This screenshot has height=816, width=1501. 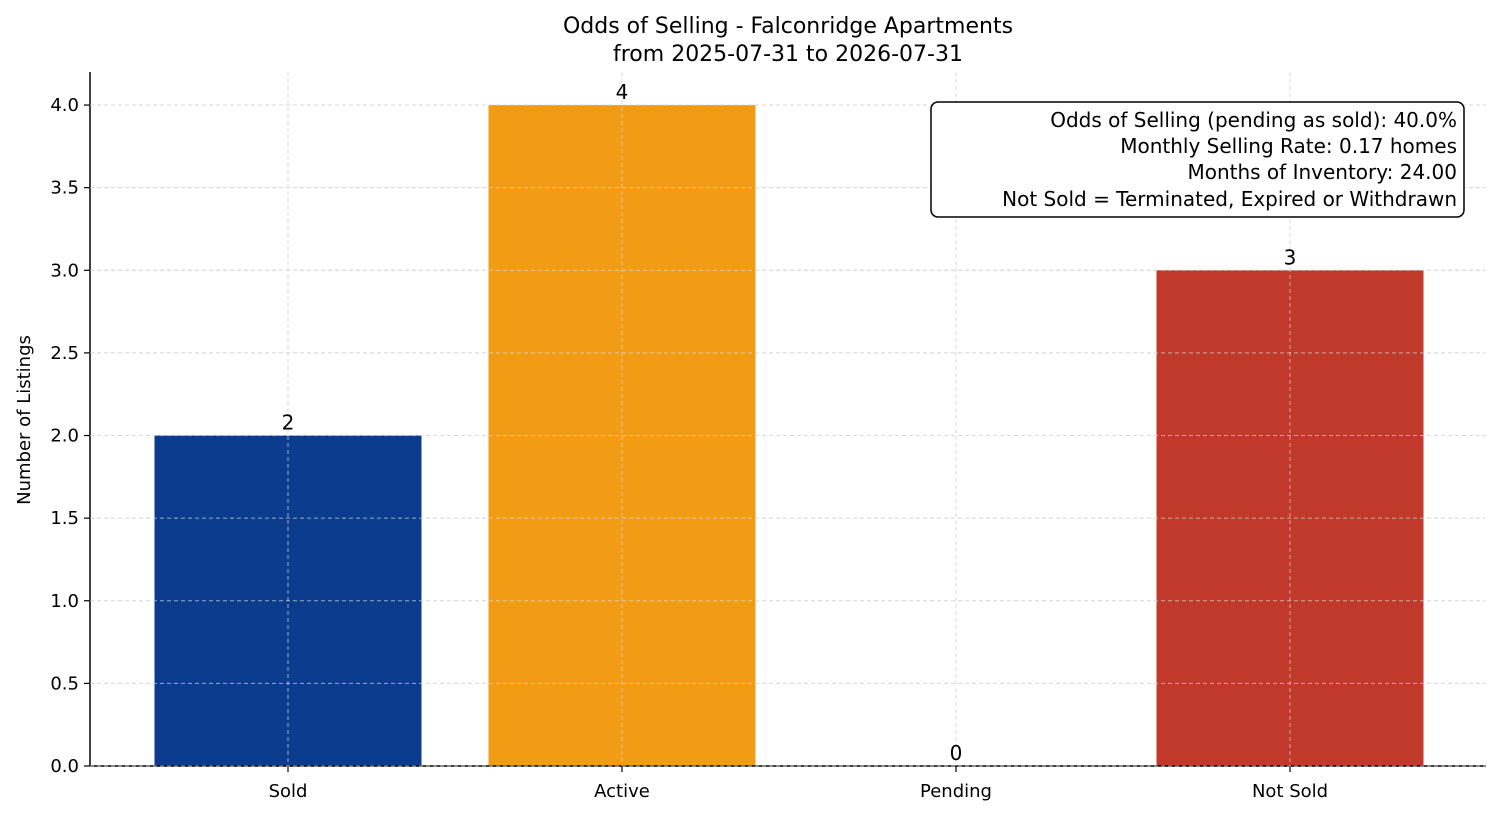 I want to click on y-tick-label: 4.0, so click(x=64, y=105).